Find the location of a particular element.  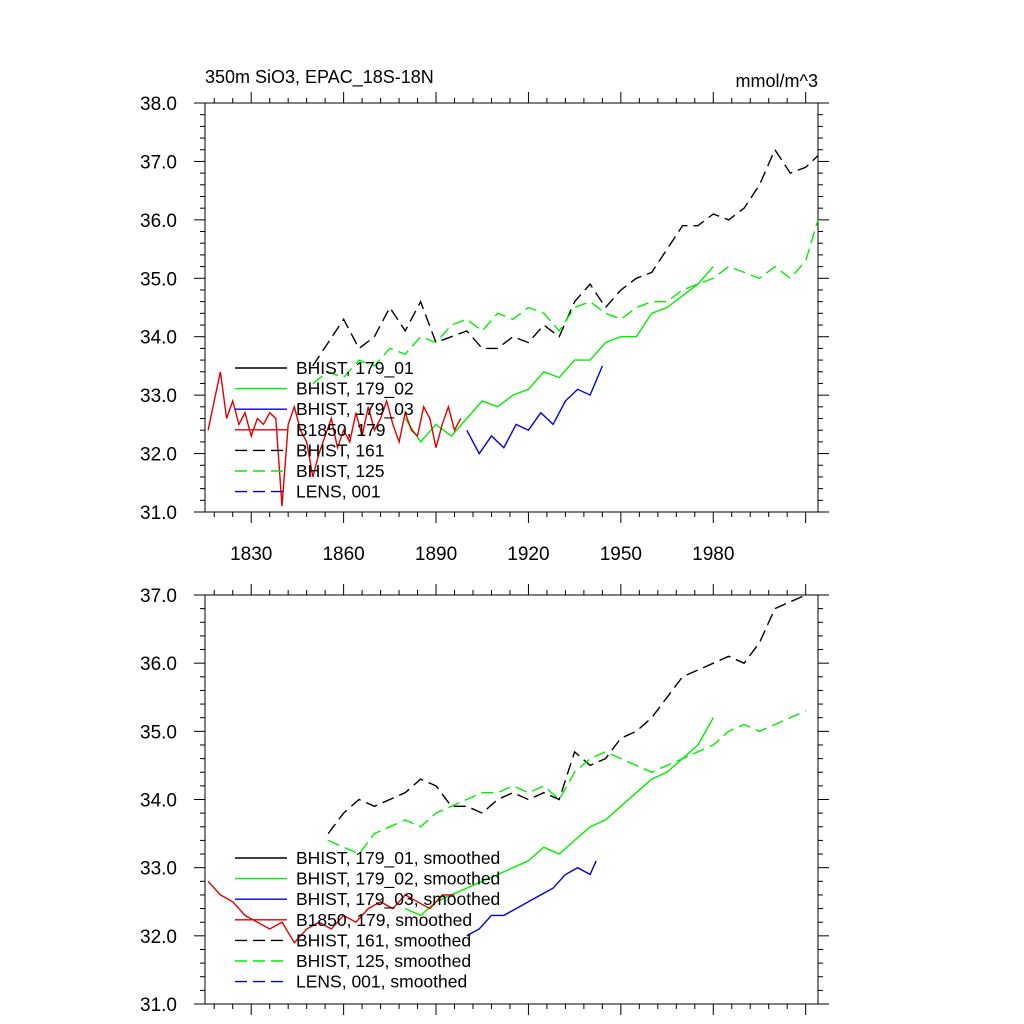

legend-label: LENS, 001, smoothed is located at coordinates (381, 982).